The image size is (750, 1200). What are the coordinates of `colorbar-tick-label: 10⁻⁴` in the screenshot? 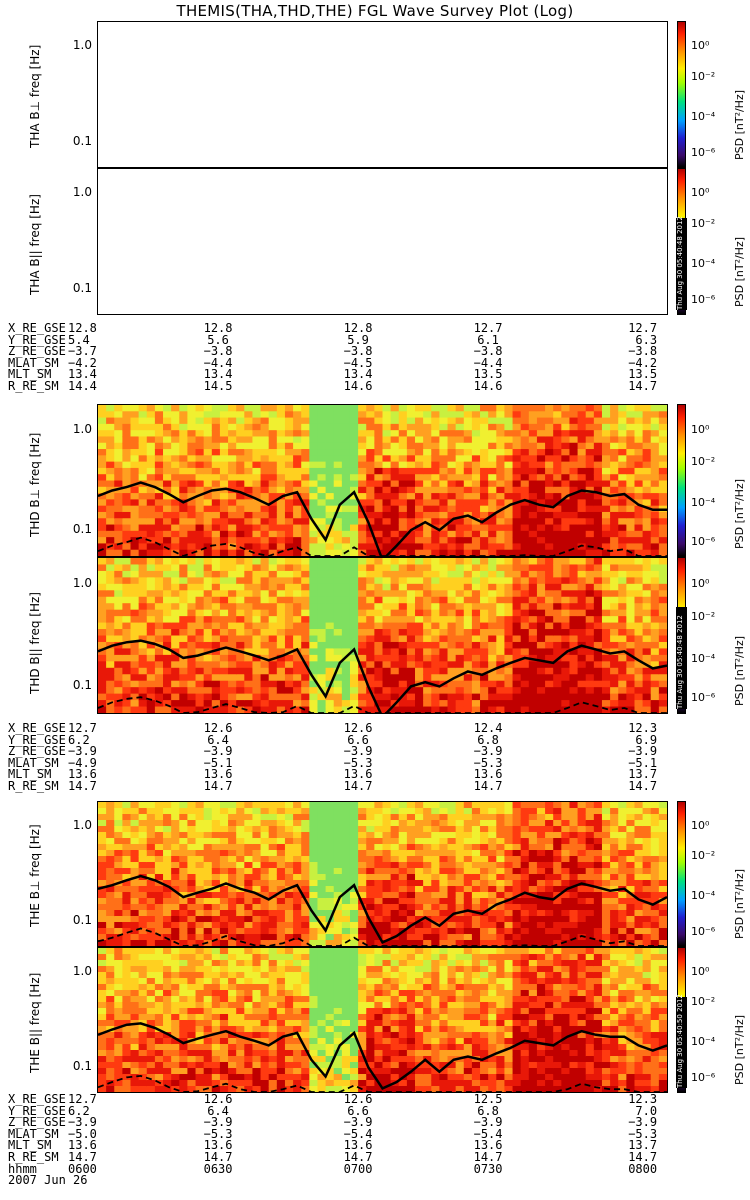 It's located at (703, 263).